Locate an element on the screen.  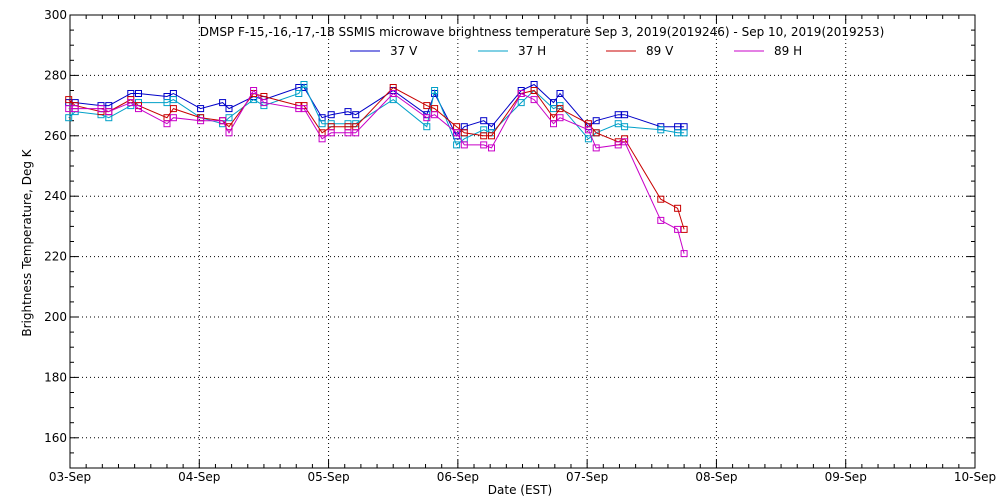
x-tick-label: 08-Sep is located at coordinates (716, 477).